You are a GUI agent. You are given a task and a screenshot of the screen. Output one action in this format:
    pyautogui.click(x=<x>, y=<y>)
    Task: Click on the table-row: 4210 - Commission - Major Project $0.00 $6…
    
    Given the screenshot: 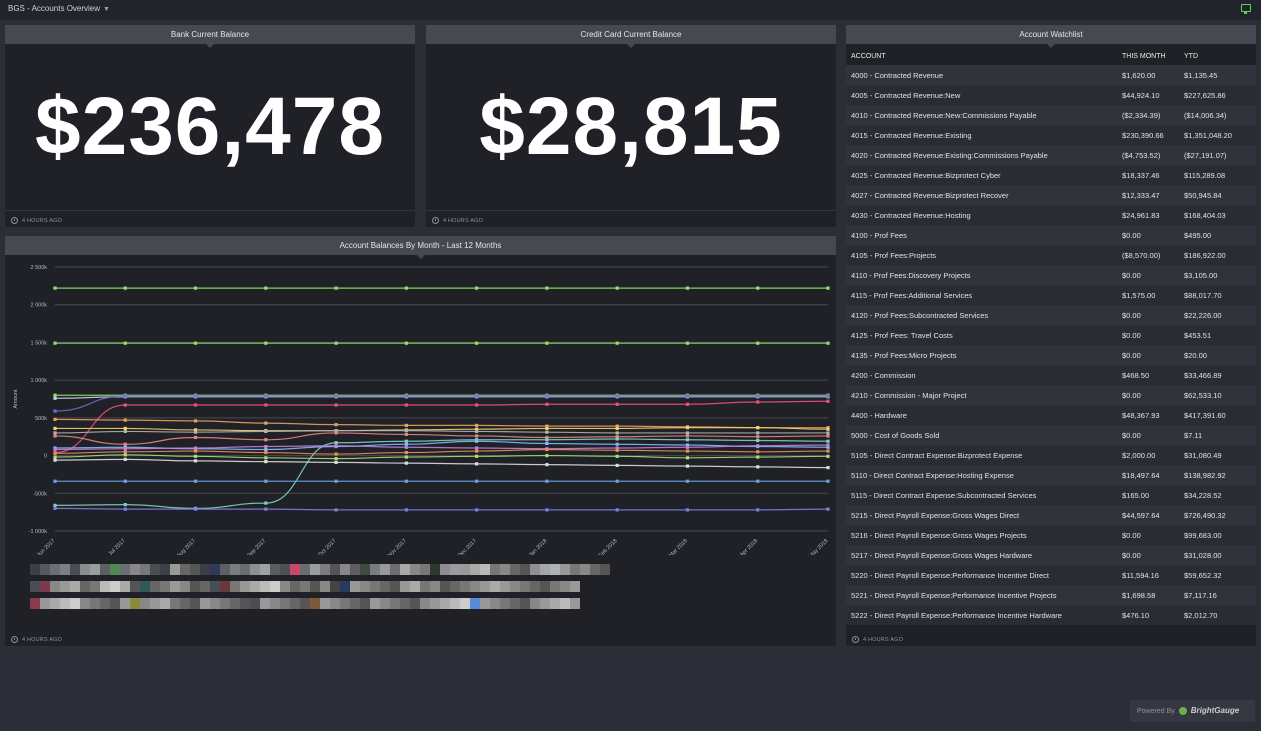 What is the action you would take?
    pyautogui.click(x=1051, y=395)
    